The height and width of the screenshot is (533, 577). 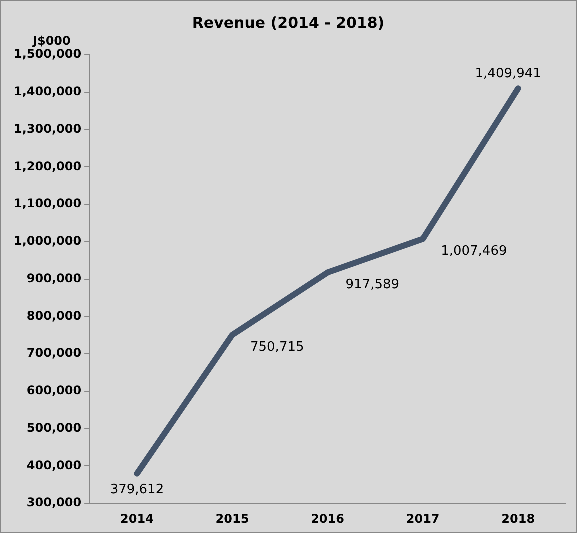 I want to click on y-tick-label: 1,300,000, so click(x=48, y=129).